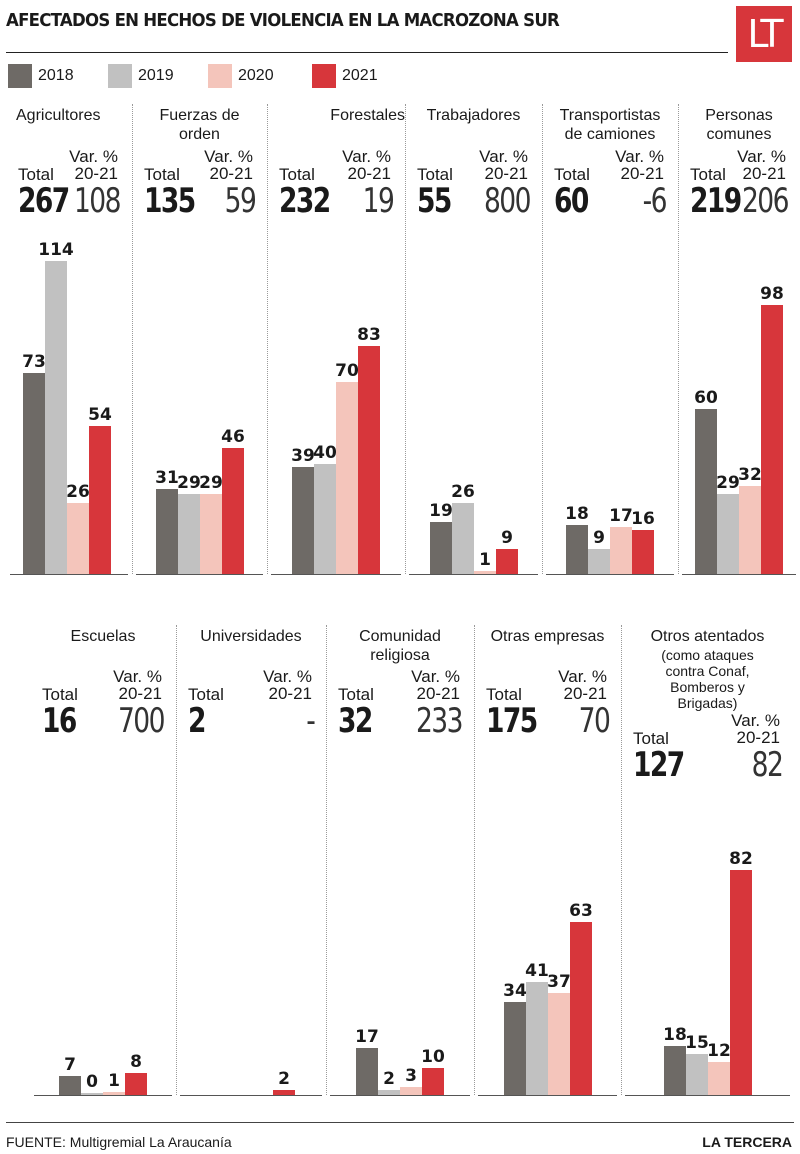 Image resolution: width=800 pixels, height=1154 pixels. I want to click on brand-name: LA TERCERA, so click(747, 1142).